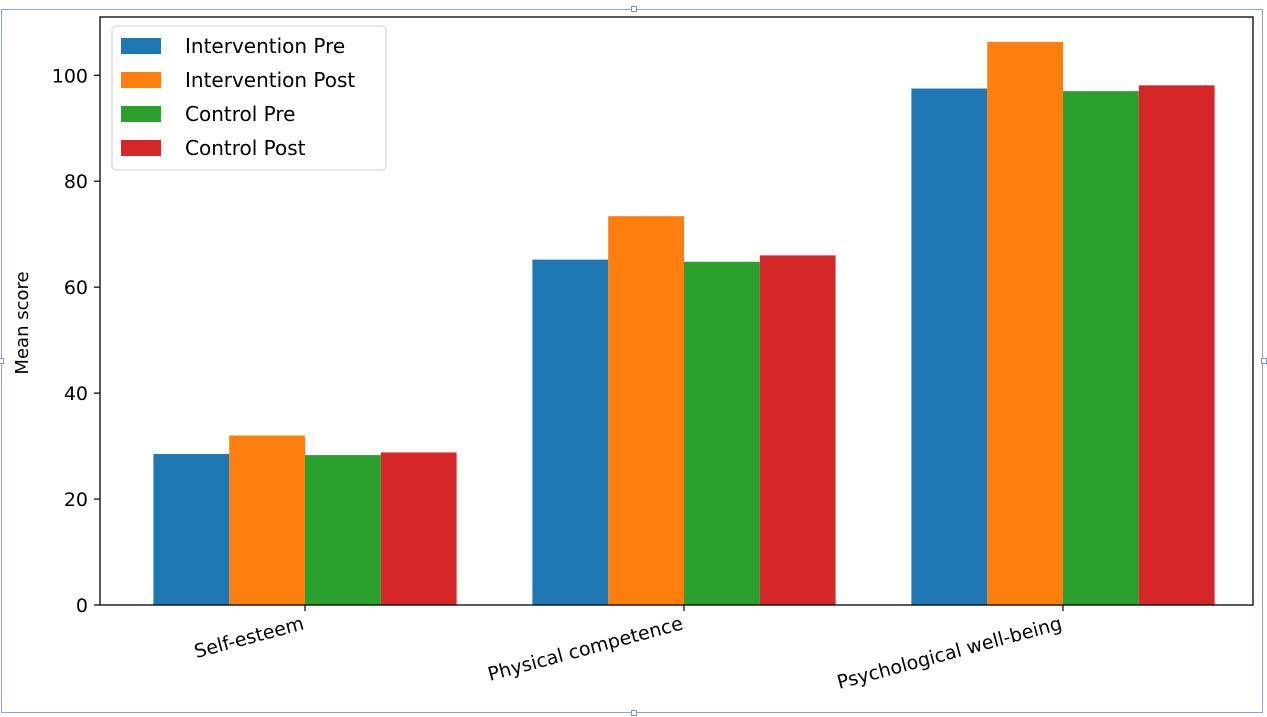 The width and height of the screenshot is (1267, 717). I want to click on resize-handle-top, so click(634, 9).